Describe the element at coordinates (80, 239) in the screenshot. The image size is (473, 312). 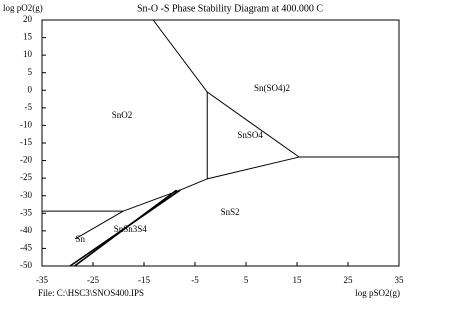
I see `region-label: Sn` at that location.